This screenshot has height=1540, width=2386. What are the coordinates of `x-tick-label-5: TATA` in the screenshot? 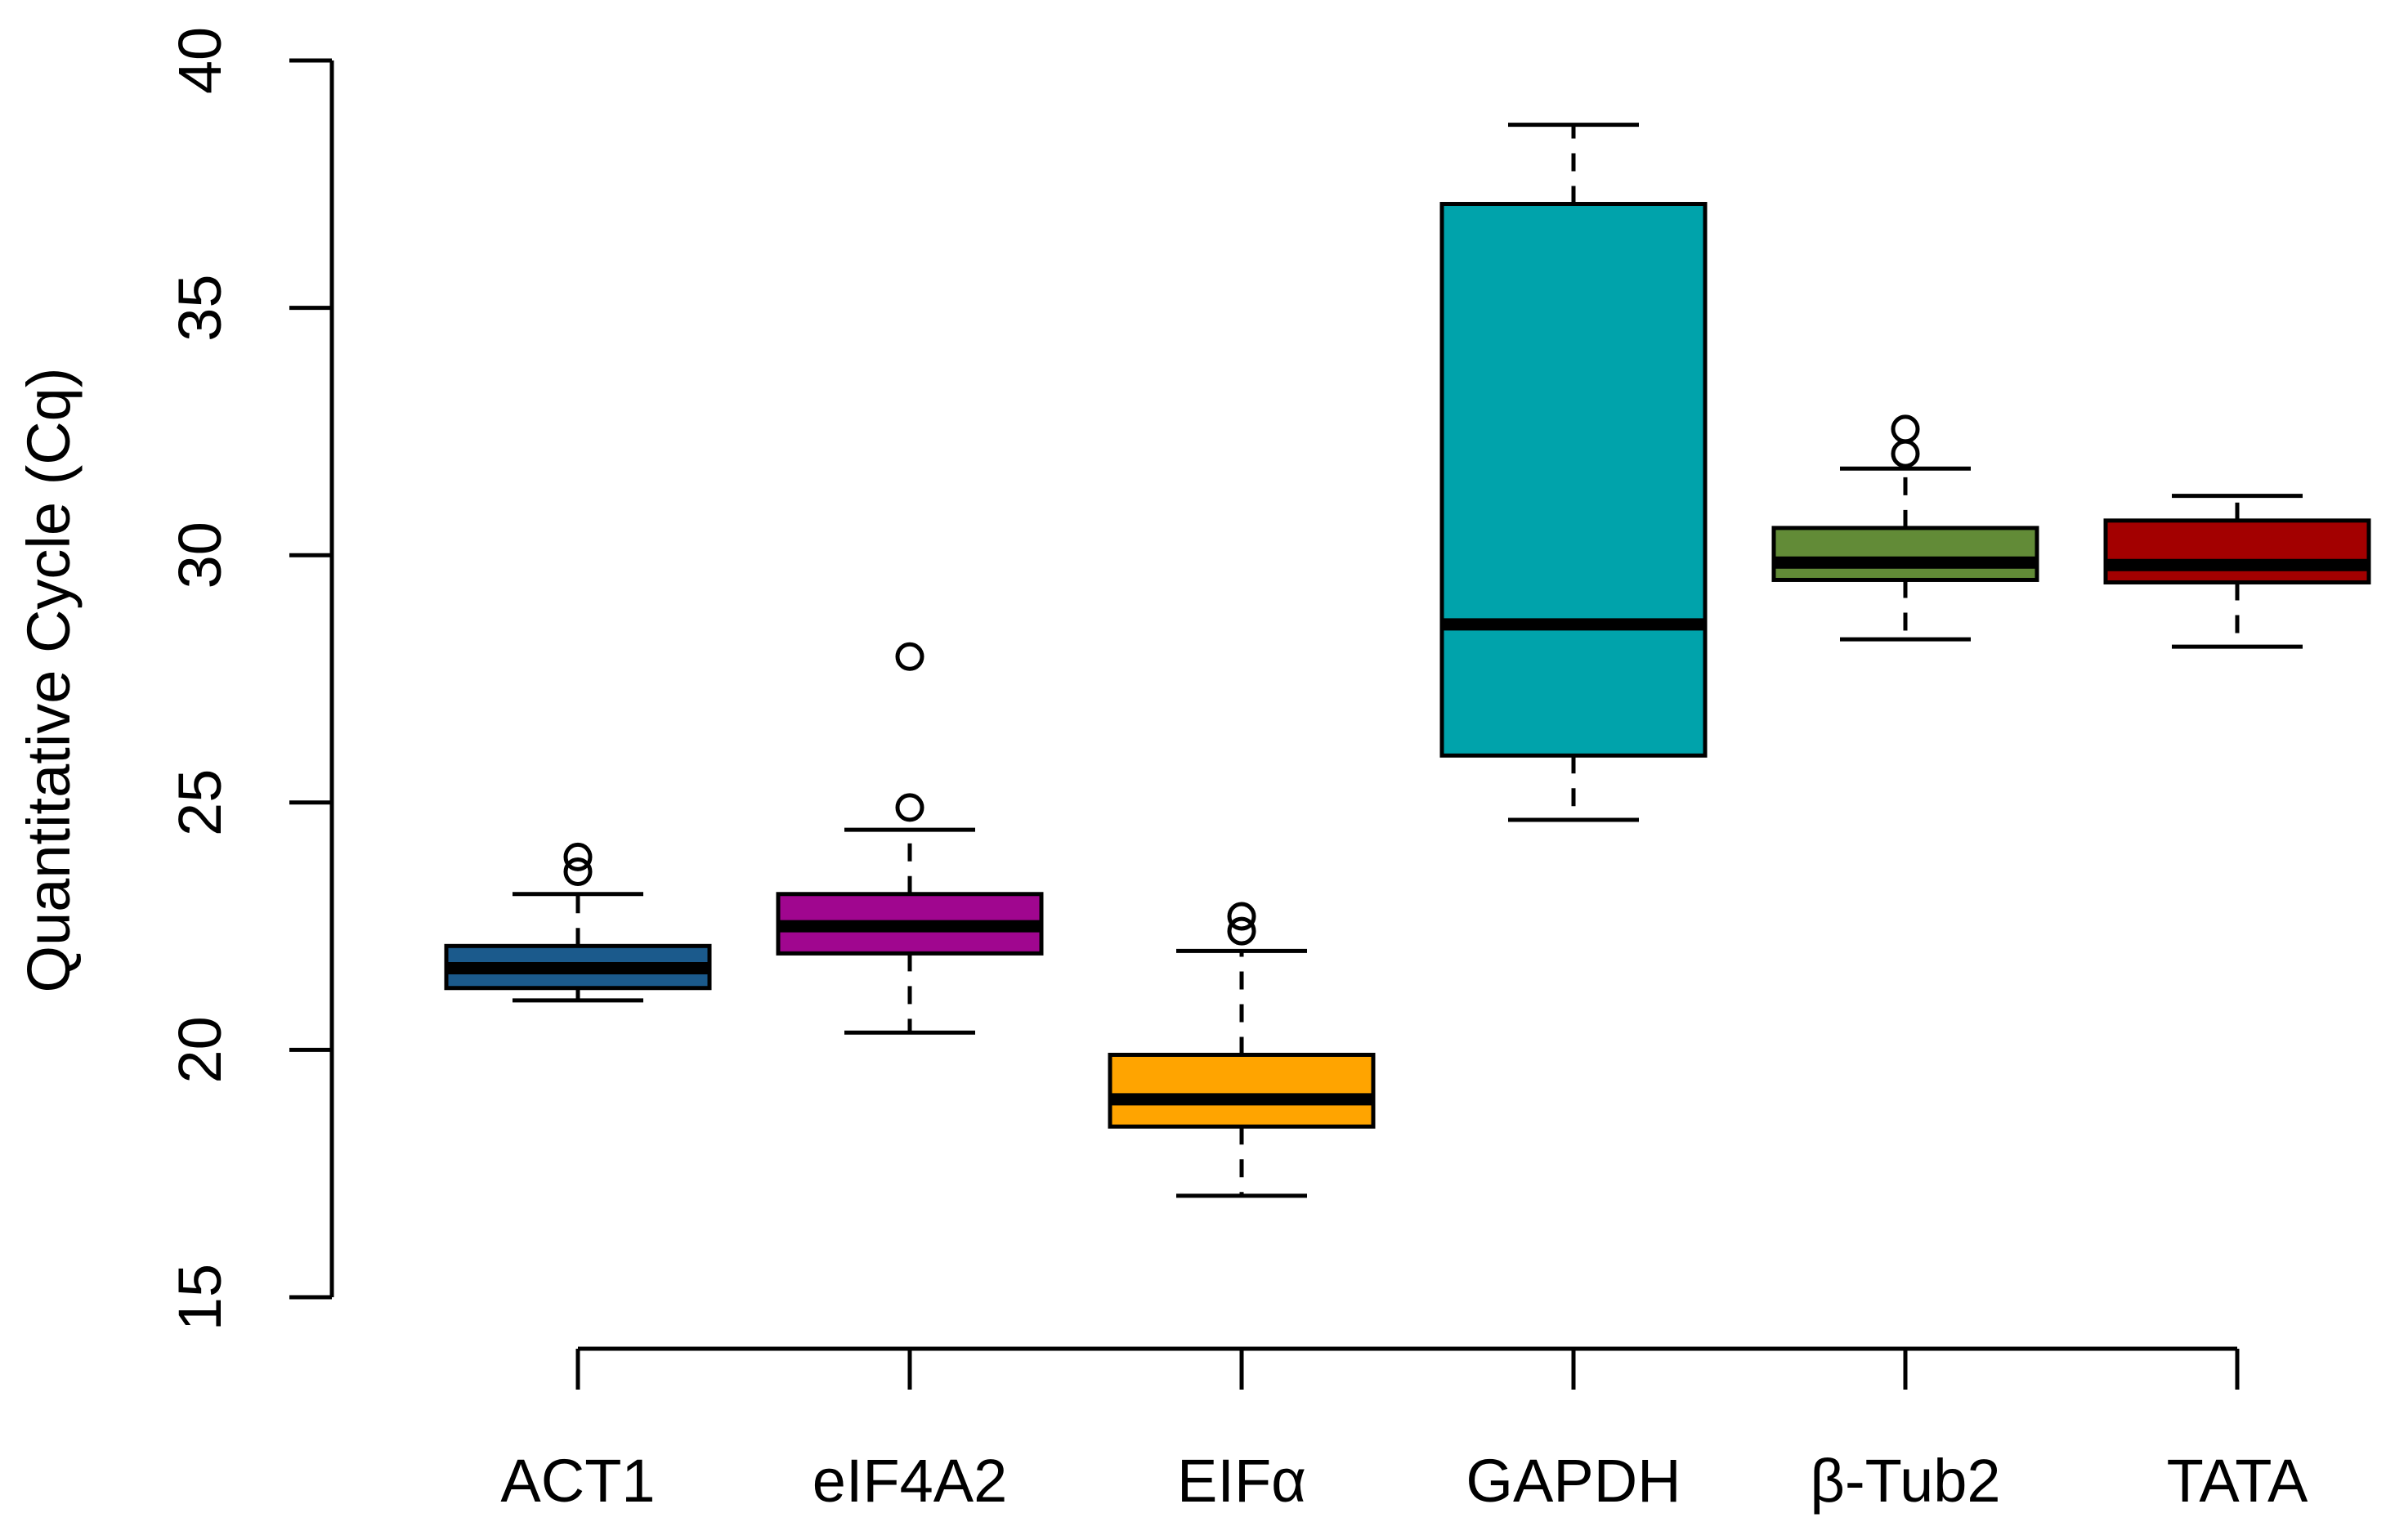 It's located at (2238, 1481).